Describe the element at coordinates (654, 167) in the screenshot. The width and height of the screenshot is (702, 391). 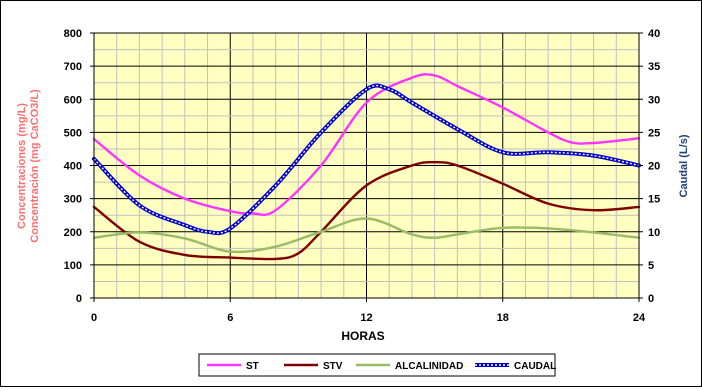
I see `y-right-tick-label: 20` at that location.